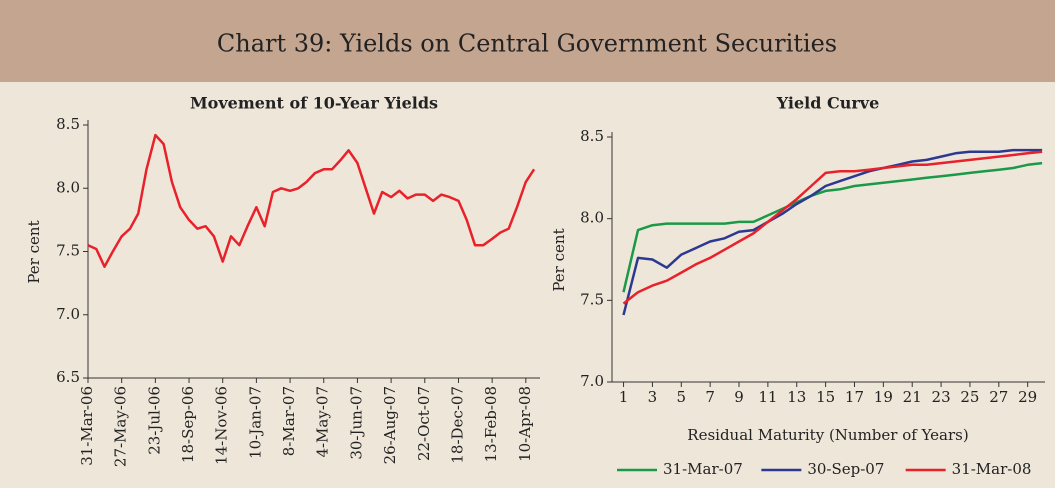 Image resolution: width=1055 pixels, height=488 pixels. What do you see at coordinates (390, 425) in the screenshot?
I see `x-tick-label: 26-Aug-07` at bounding box center [390, 425].